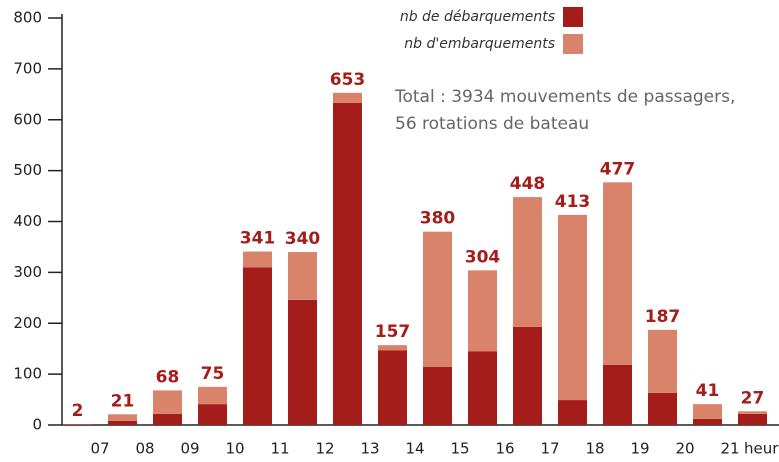 The height and width of the screenshot is (462, 779). I want to click on total-label: 304, so click(483, 257).